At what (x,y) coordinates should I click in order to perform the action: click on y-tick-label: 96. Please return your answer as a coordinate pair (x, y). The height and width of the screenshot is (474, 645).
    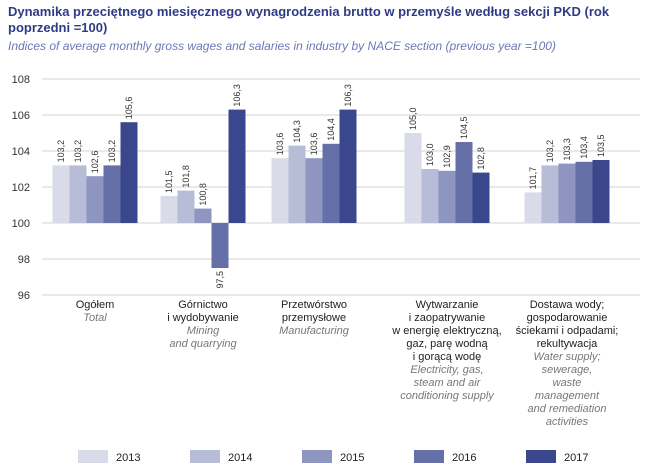
    Looking at the image, I should click on (24, 296).